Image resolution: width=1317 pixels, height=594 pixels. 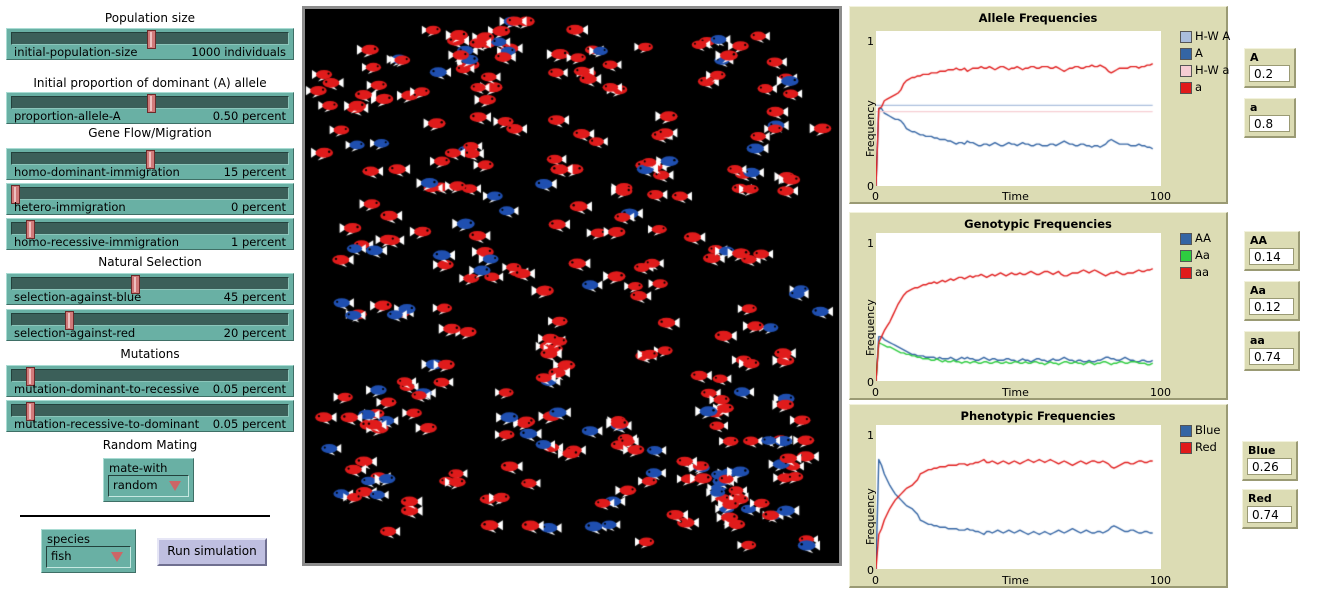 I want to click on monitor-phenotype-blue: Blue 0.26, so click(x=1270, y=461).